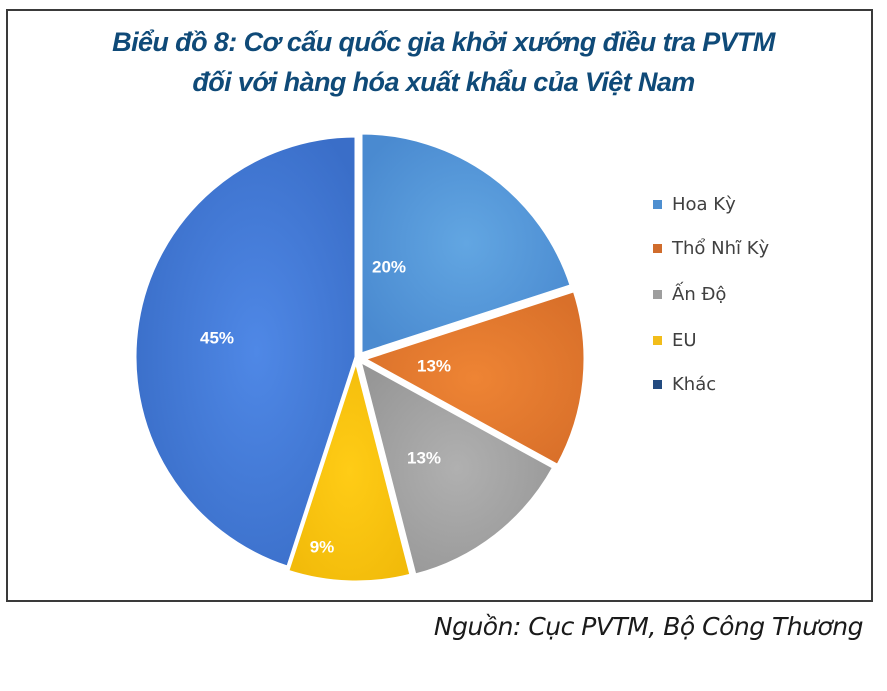 The width and height of the screenshot is (887, 691). What do you see at coordinates (457, 468) in the screenshot?
I see `pie-slice-ấn-độ` at bounding box center [457, 468].